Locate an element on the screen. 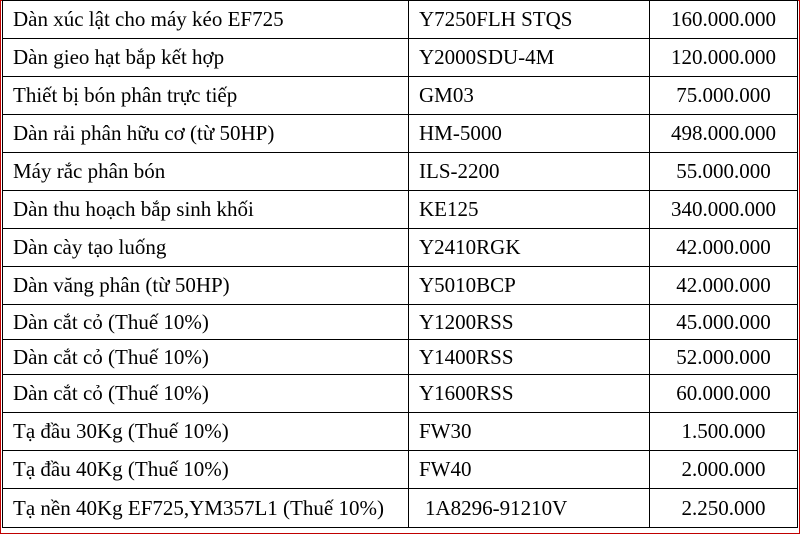 The height and width of the screenshot is (534, 800). table-row: Dàn cày tạo luống Y2410RGK 42.000.000 is located at coordinates (400, 247).